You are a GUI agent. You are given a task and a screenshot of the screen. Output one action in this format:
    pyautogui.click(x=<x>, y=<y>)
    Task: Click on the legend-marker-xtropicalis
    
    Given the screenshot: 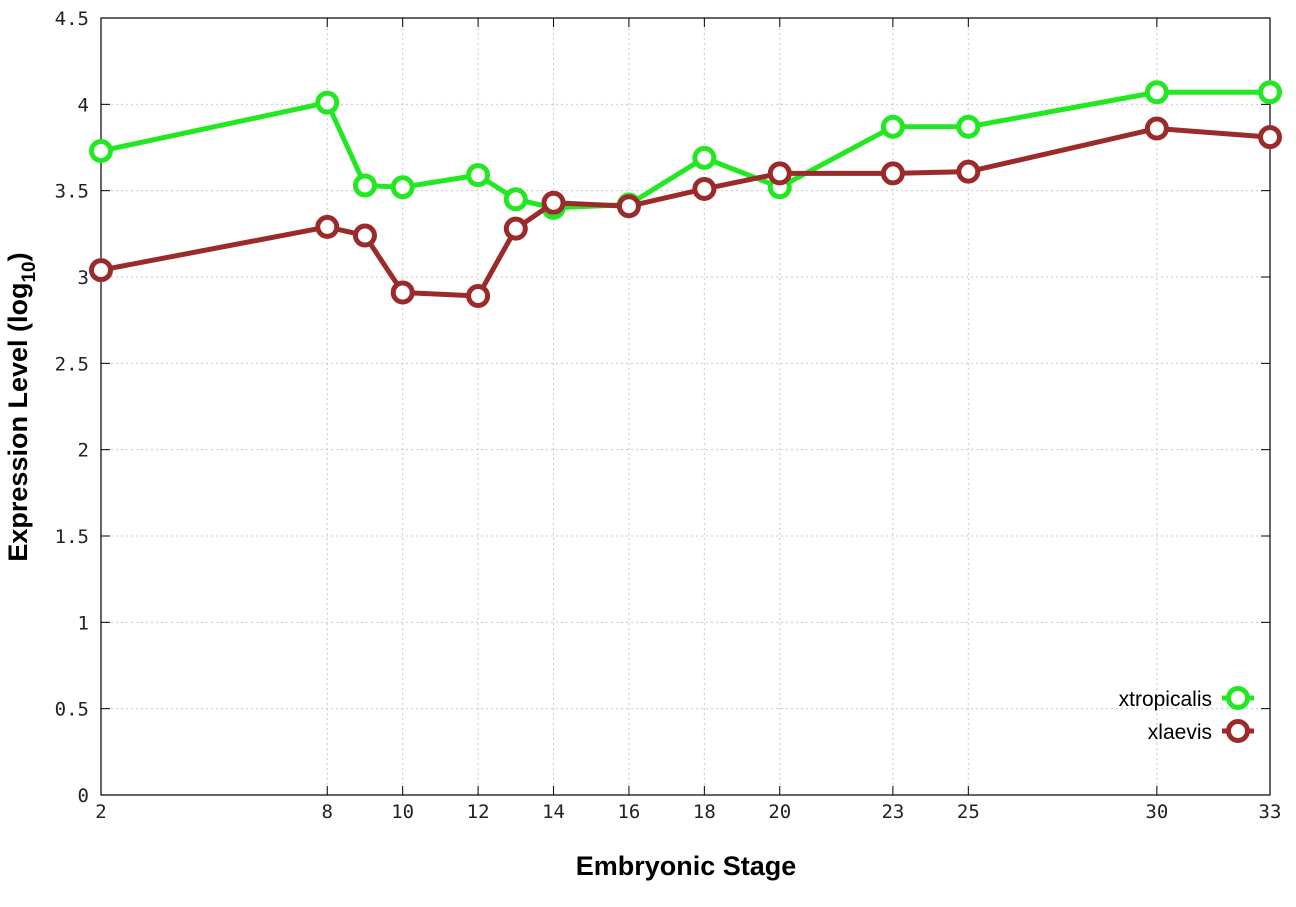 What is the action you would take?
    pyautogui.click(x=1238, y=698)
    